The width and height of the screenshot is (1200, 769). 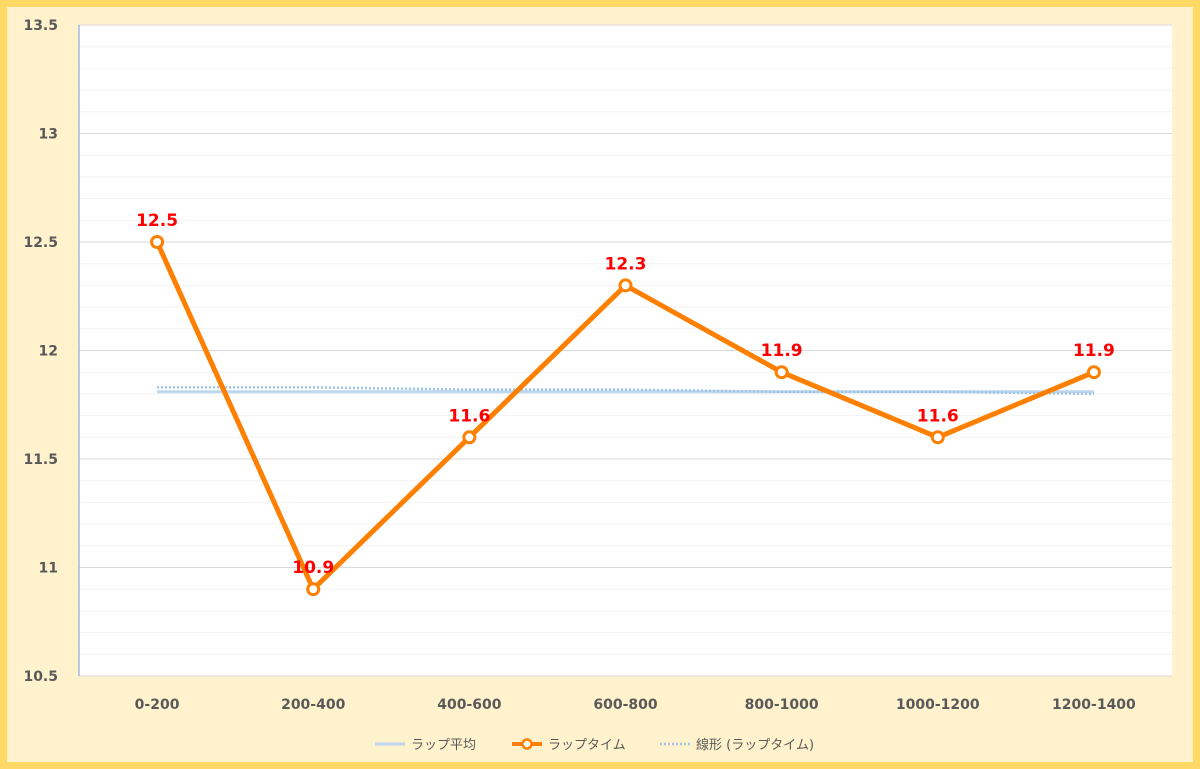 I want to click on y-tick-label: 12.5, so click(x=40, y=243).